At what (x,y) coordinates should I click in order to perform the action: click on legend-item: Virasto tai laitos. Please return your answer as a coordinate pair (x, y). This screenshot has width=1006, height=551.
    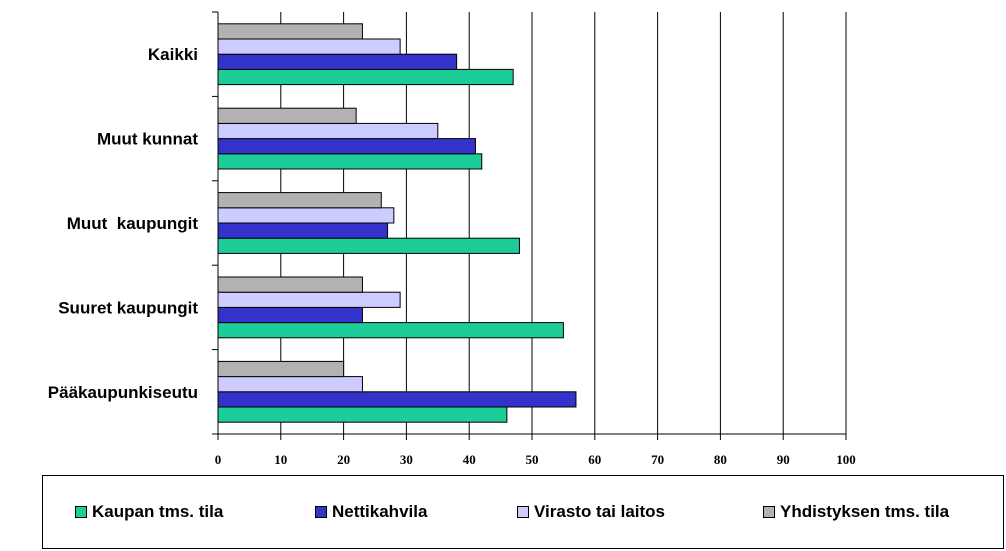
    Looking at the image, I should click on (591, 512).